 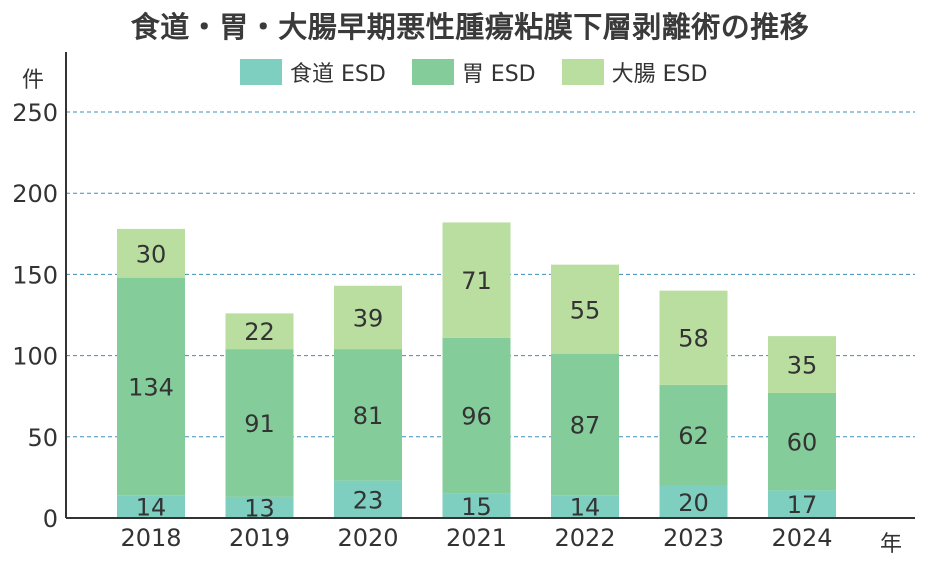 What do you see at coordinates (50, 519) in the screenshot?
I see `y-tick-label-0: 0` at bounding box center [50, 519].